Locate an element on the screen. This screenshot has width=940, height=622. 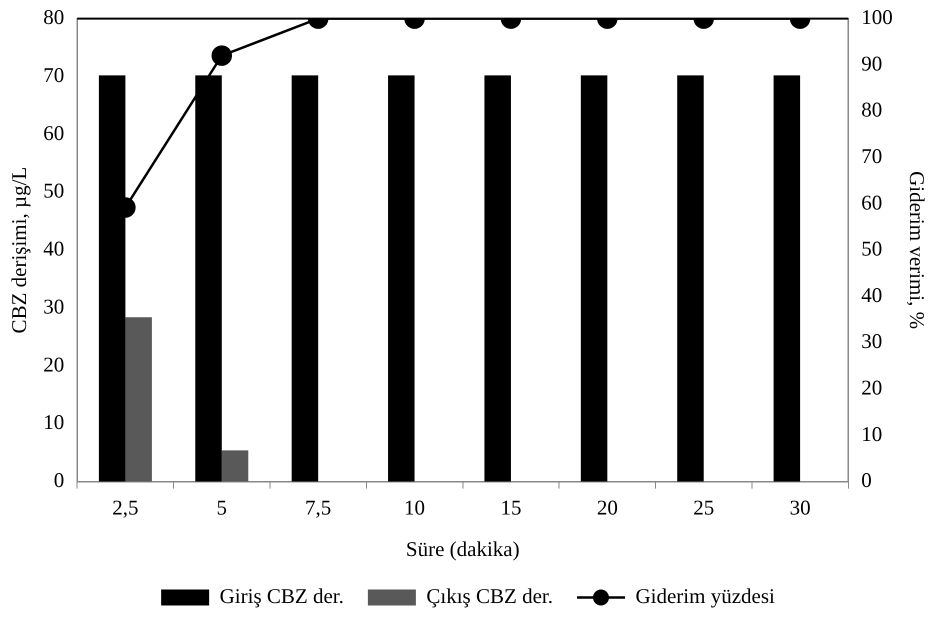
y2-tick-label: 50 is located at coordinates (871, 248).